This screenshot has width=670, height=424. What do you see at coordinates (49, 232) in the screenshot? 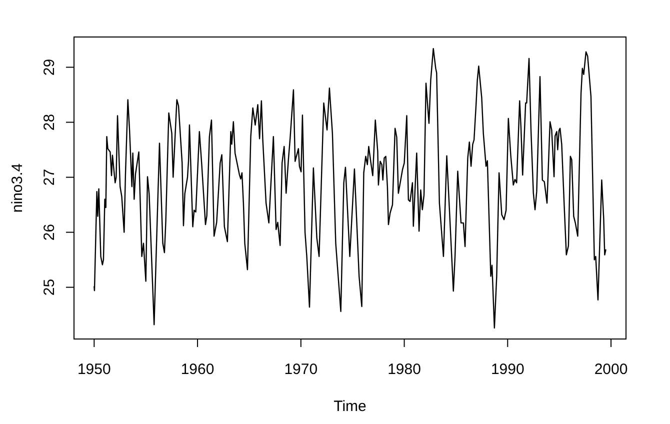
I see `y-tick-label: 26` at bounding box center [49, 232].